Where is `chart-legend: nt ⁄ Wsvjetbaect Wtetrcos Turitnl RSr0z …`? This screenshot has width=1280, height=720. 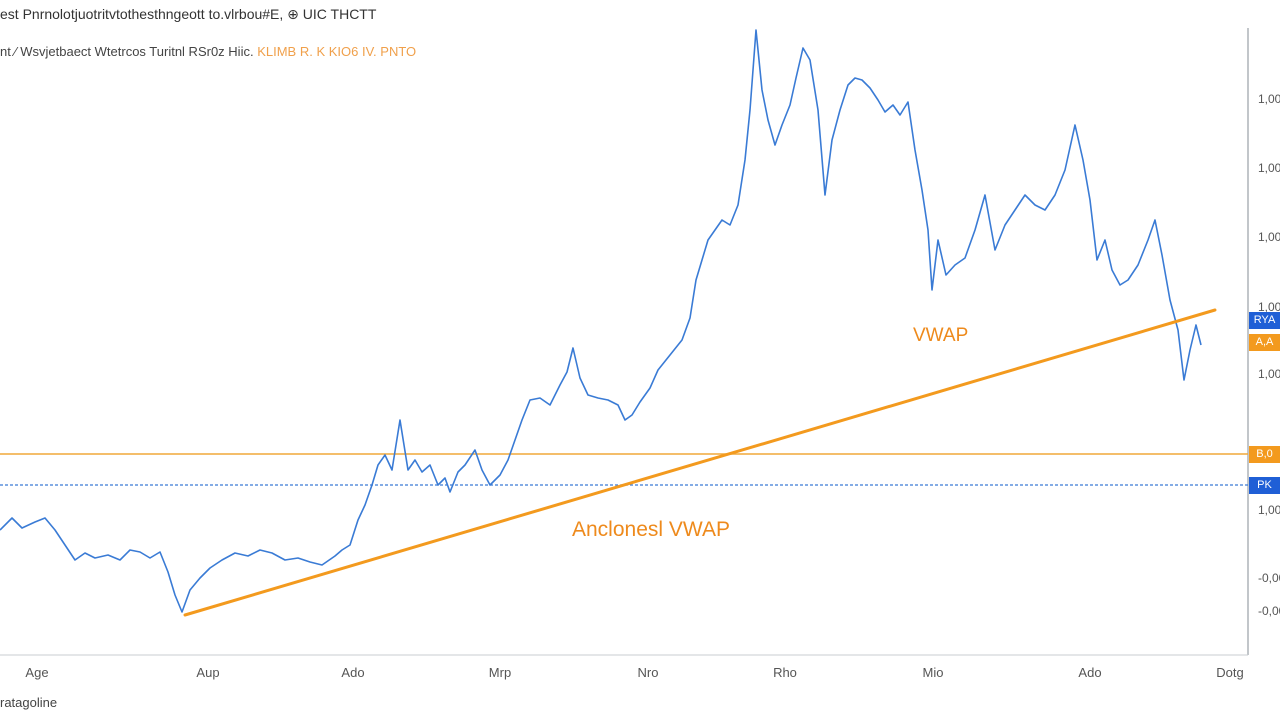
chart-legend: nt ⁄ Wsvjetbaect Wtetrcos Turitnl RSr0z … is located at coordinates (208, 51).